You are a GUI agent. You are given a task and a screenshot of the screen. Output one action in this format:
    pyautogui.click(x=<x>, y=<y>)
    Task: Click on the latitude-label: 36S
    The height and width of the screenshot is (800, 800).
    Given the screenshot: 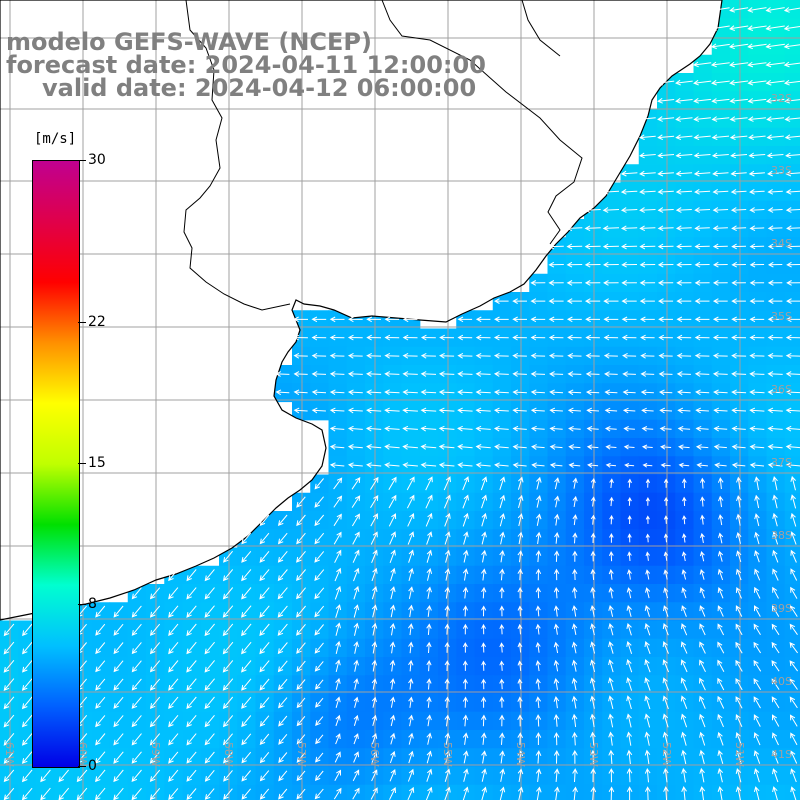 What is the action you would take?
    pyautogui.click(x=781, y=389)
    